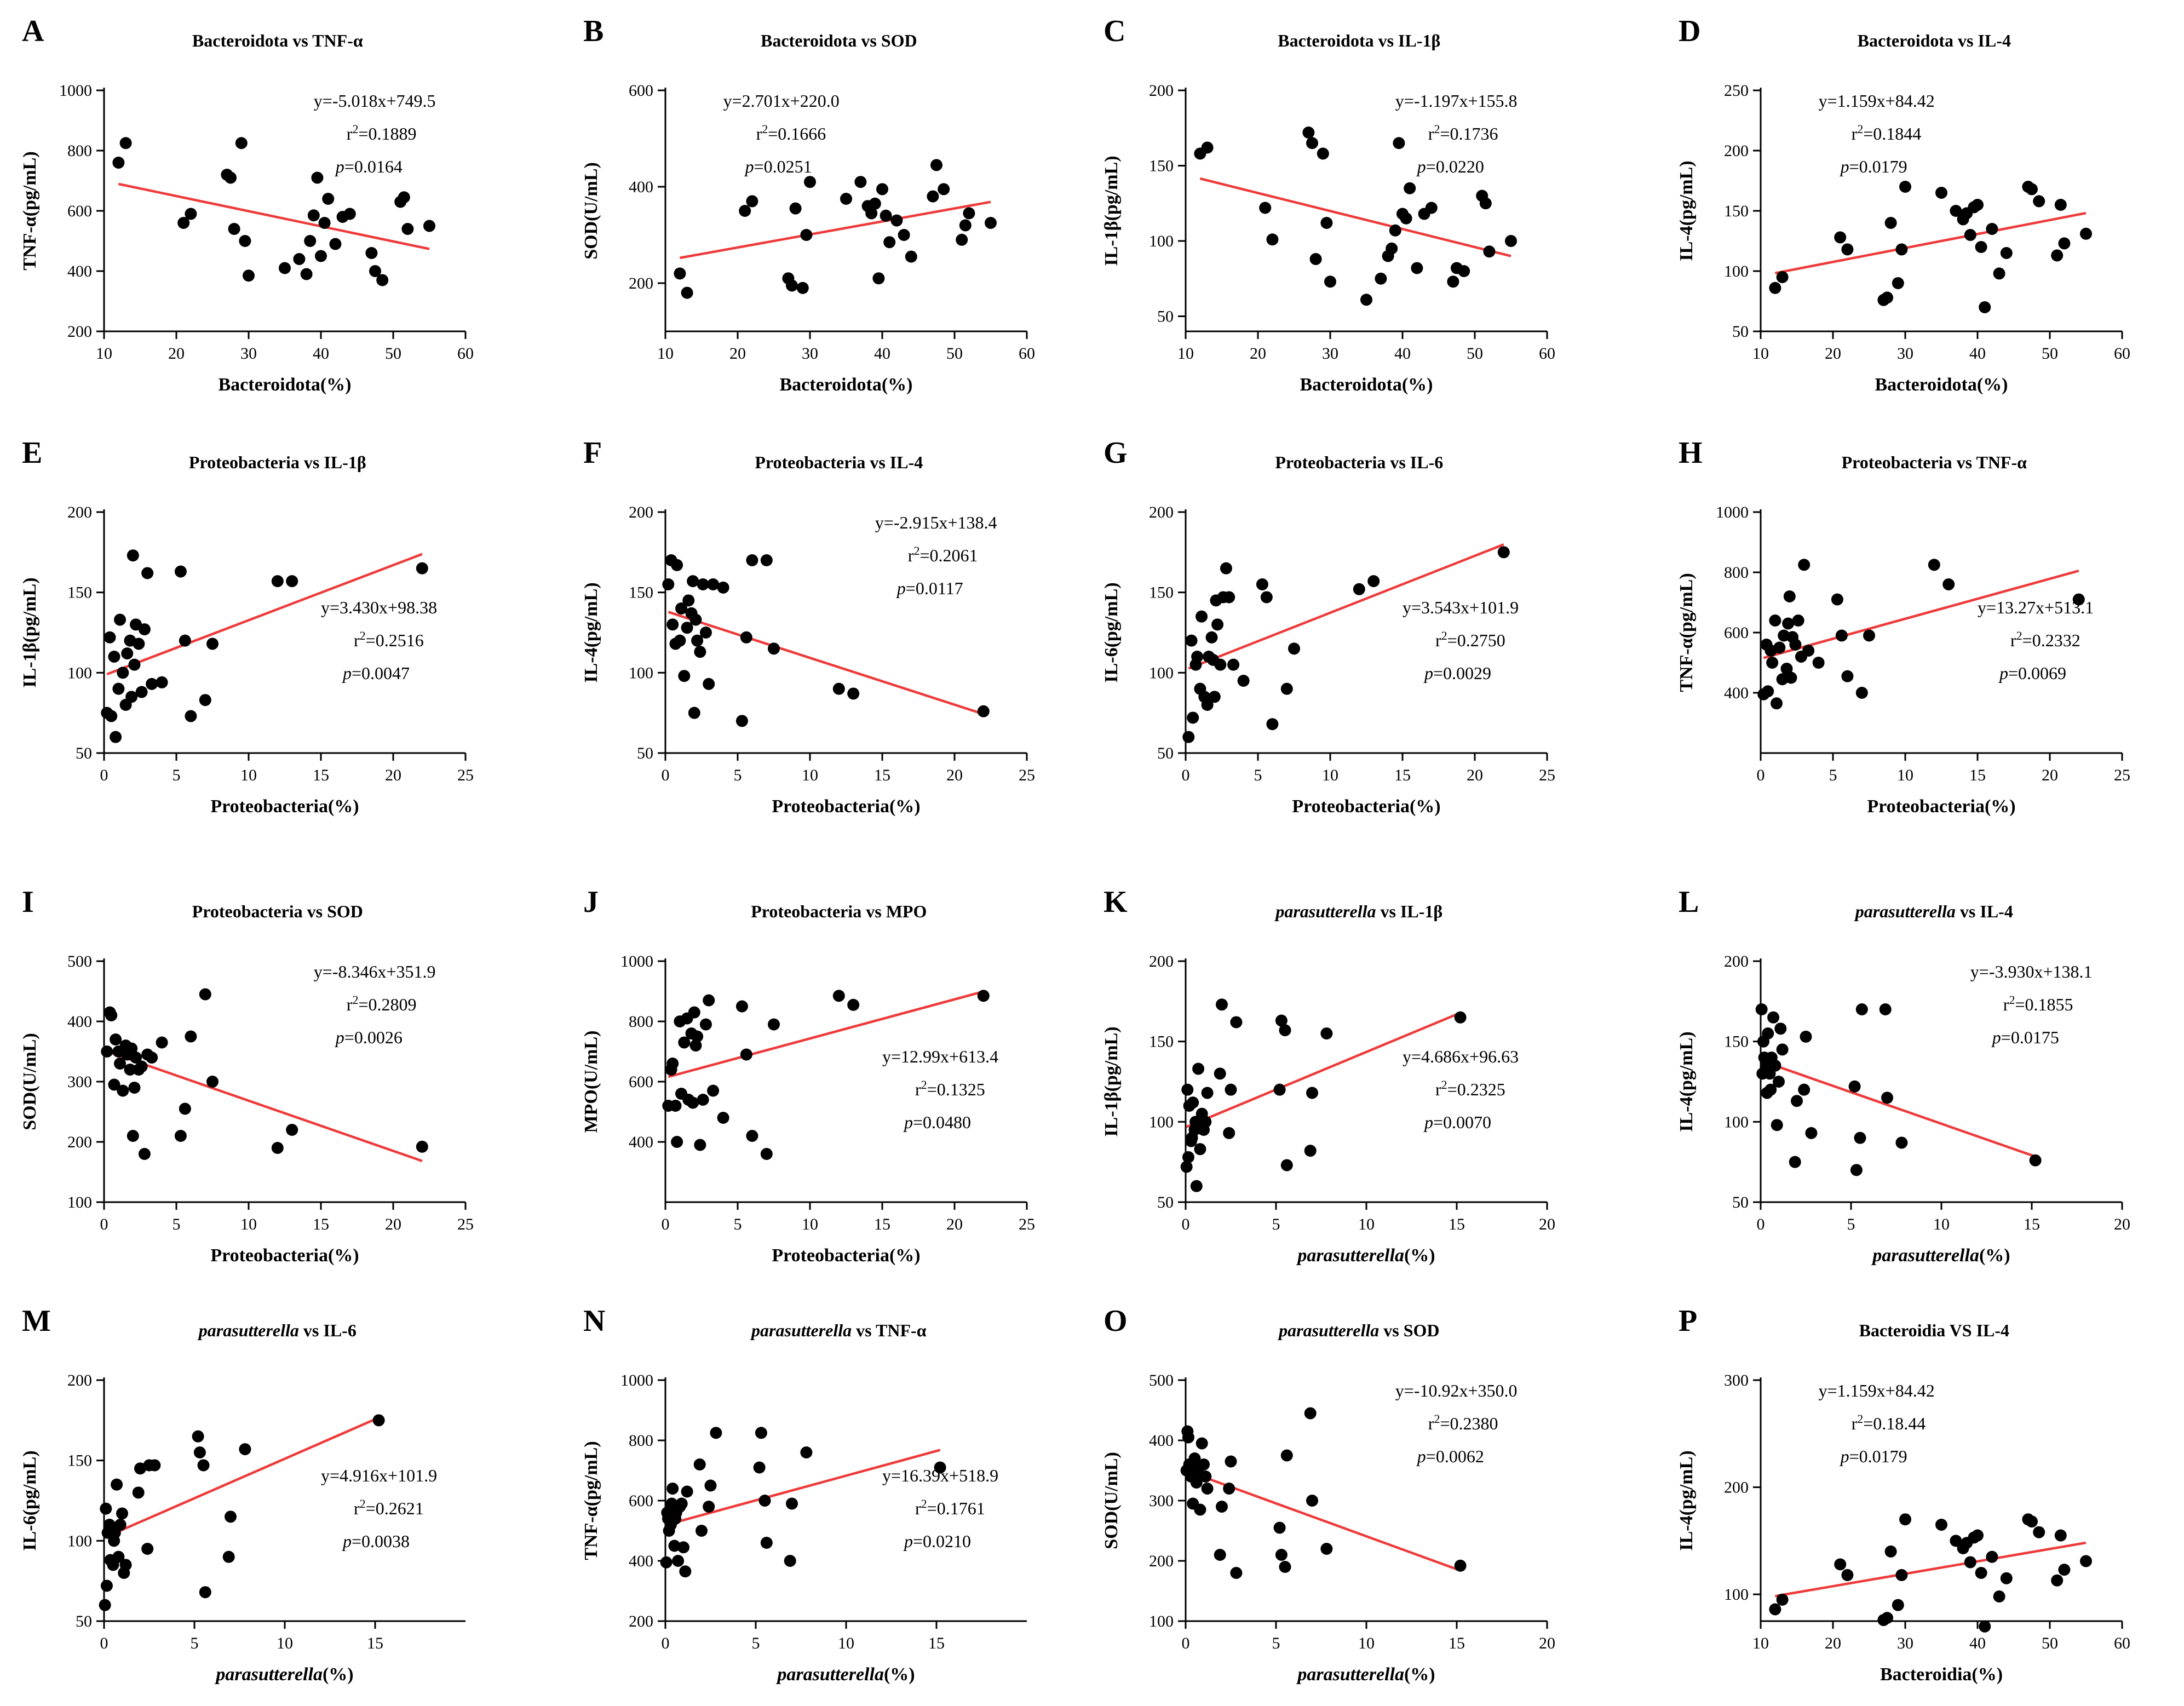  I want to click on x-axis-title: Bacteroidota(%), so click(1367, 385).